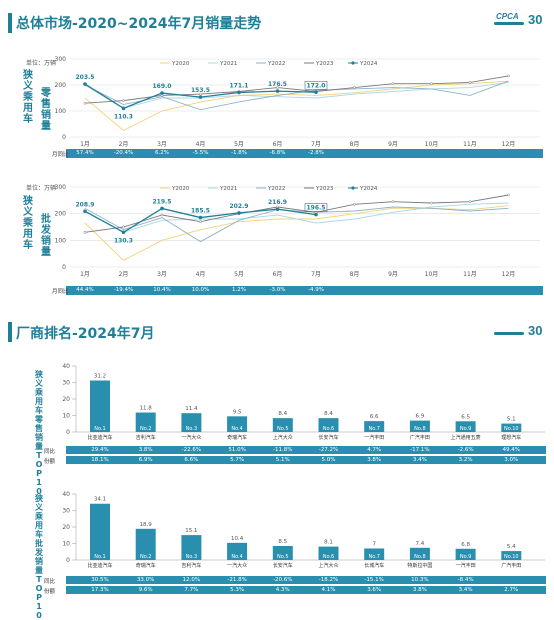  I want to click on legend-label: Y2021, so click(228, 64).